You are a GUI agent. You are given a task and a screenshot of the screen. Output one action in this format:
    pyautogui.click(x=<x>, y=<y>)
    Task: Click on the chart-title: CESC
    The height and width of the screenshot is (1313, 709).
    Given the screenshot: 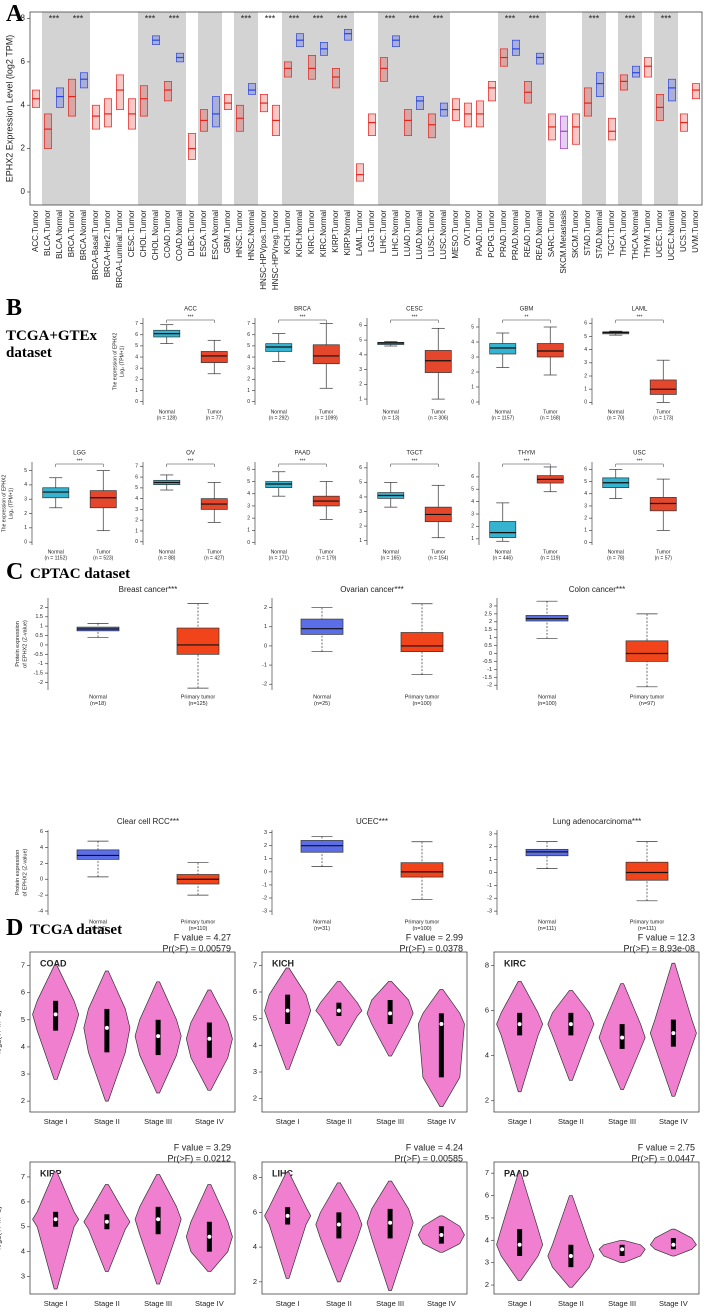 What is the action you would take?
    pyautogui.click(x=414, y=310)
    